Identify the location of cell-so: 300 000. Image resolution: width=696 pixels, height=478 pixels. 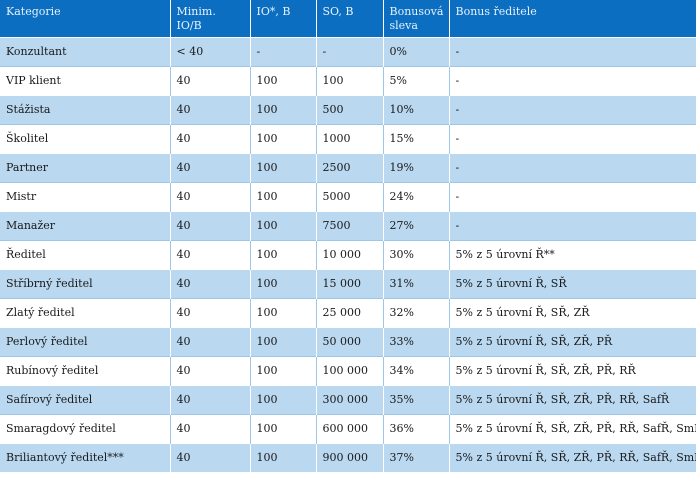
(350, 399).